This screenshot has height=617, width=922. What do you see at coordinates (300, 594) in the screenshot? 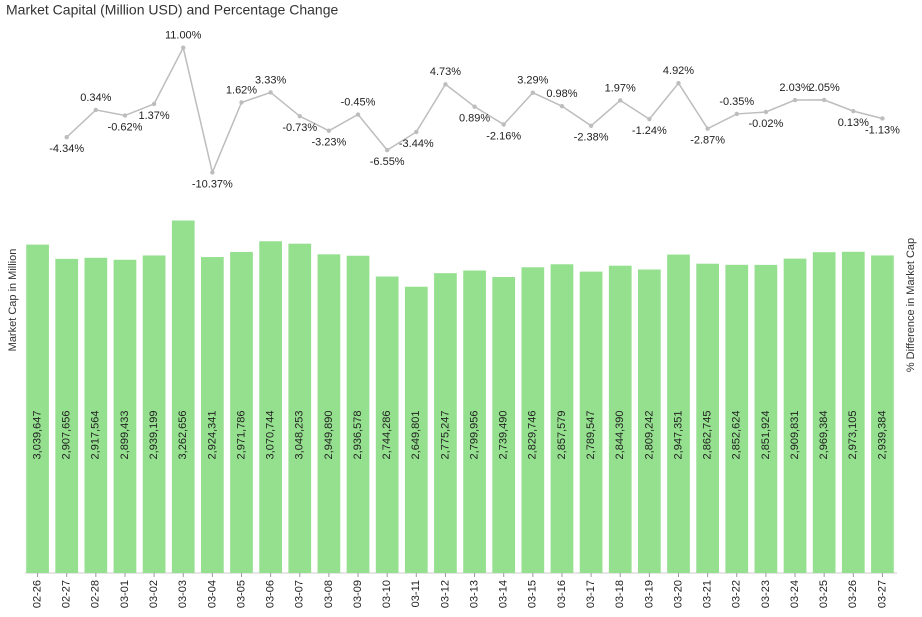
I see `x-tick-label: 03-07` at bounding box center [300, 594].